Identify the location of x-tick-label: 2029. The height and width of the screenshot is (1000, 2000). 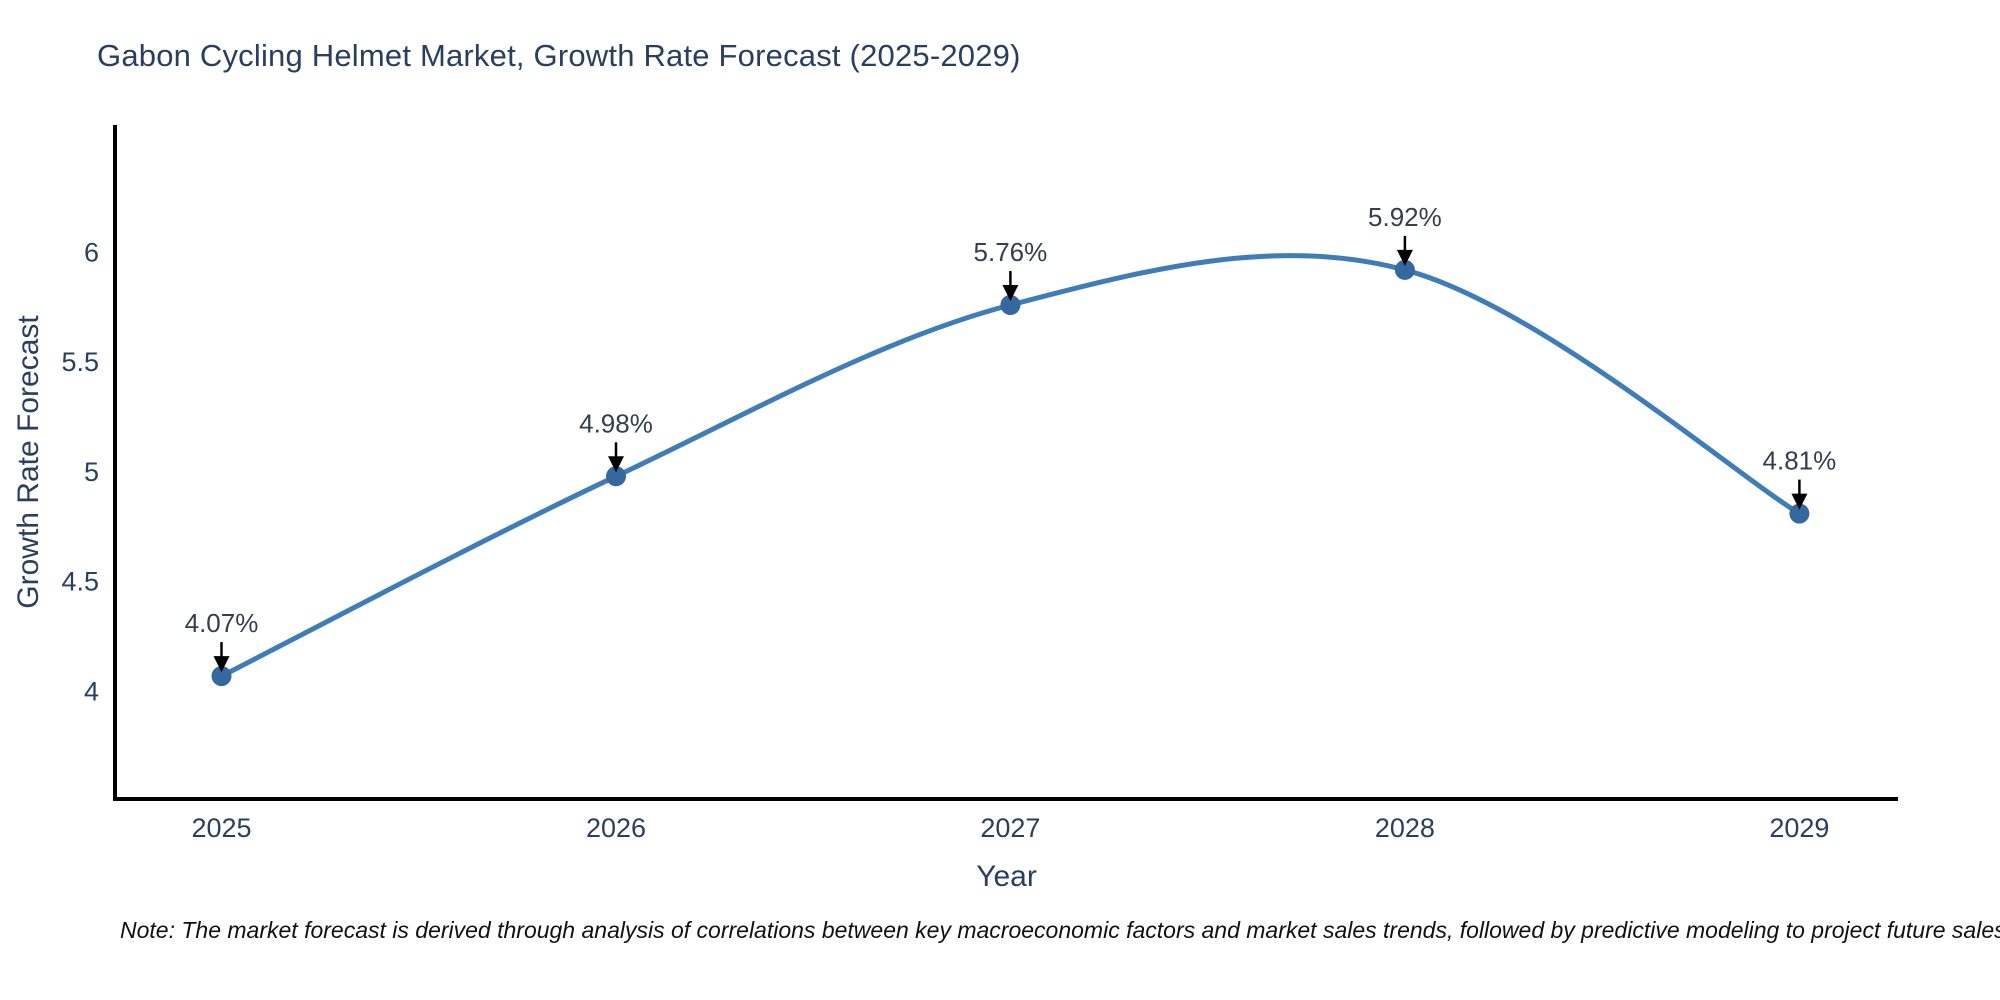
(1799, 828).